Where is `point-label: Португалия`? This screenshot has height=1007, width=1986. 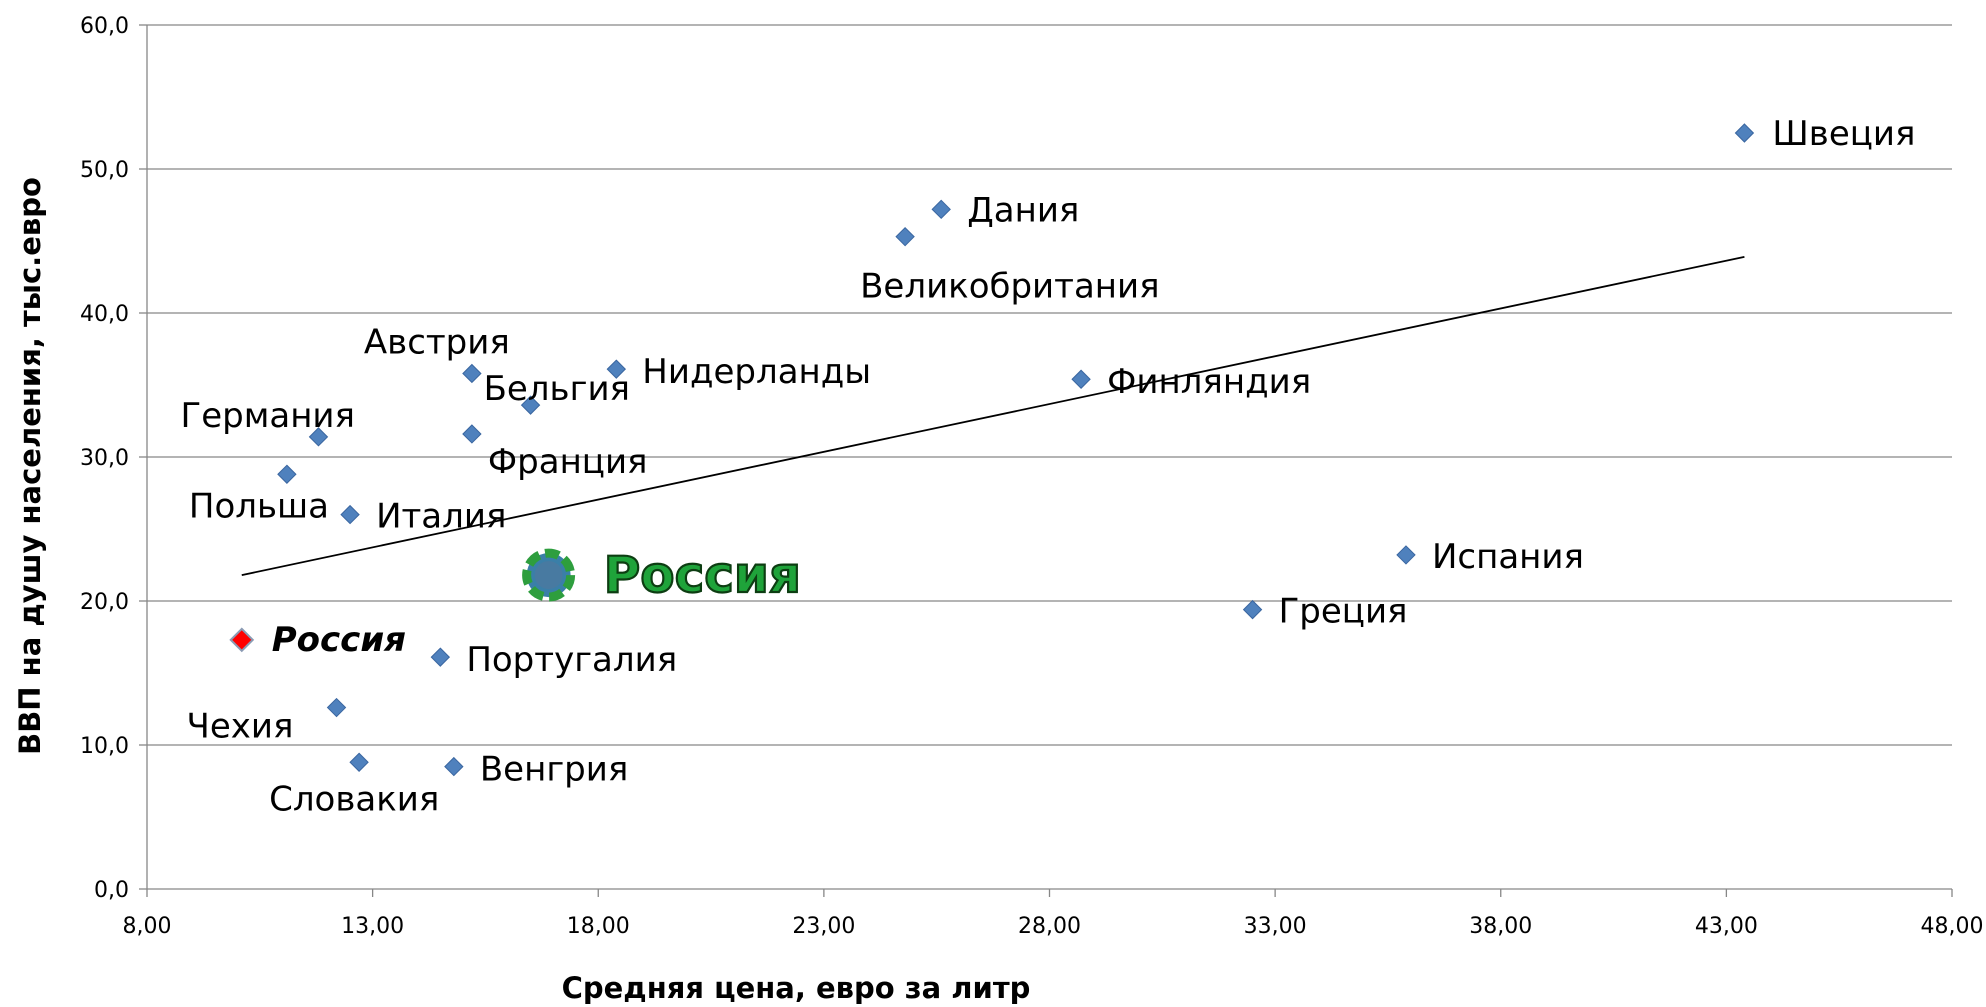
point-label: Португалия is located at coordinates (571, 660).